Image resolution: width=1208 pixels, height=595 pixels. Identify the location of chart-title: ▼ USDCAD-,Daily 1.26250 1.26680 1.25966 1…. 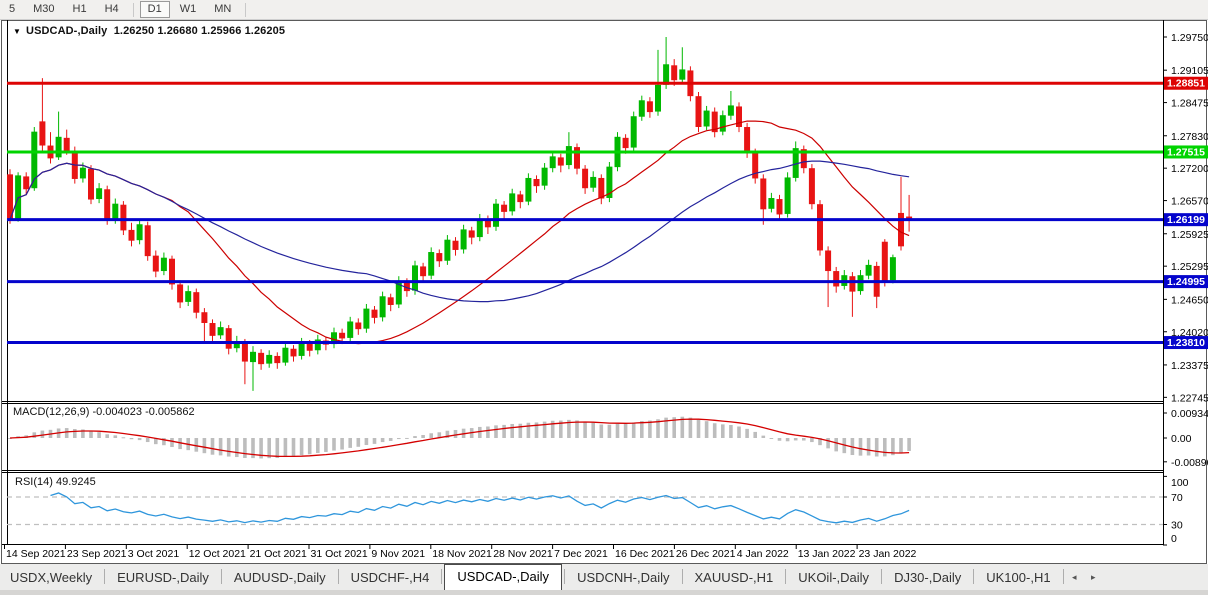
(149, 31).